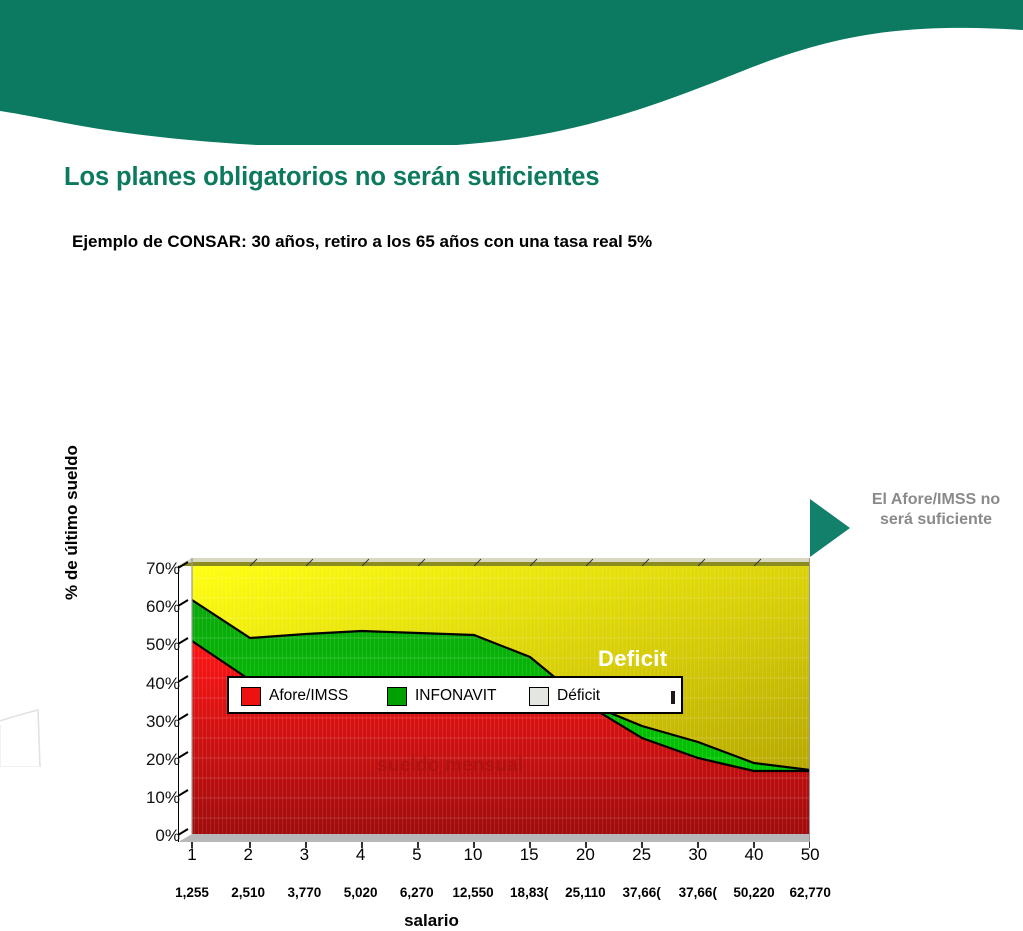 The image size is (1023, 931). I want to click on x-tick-label: 2, so click(248, 854).